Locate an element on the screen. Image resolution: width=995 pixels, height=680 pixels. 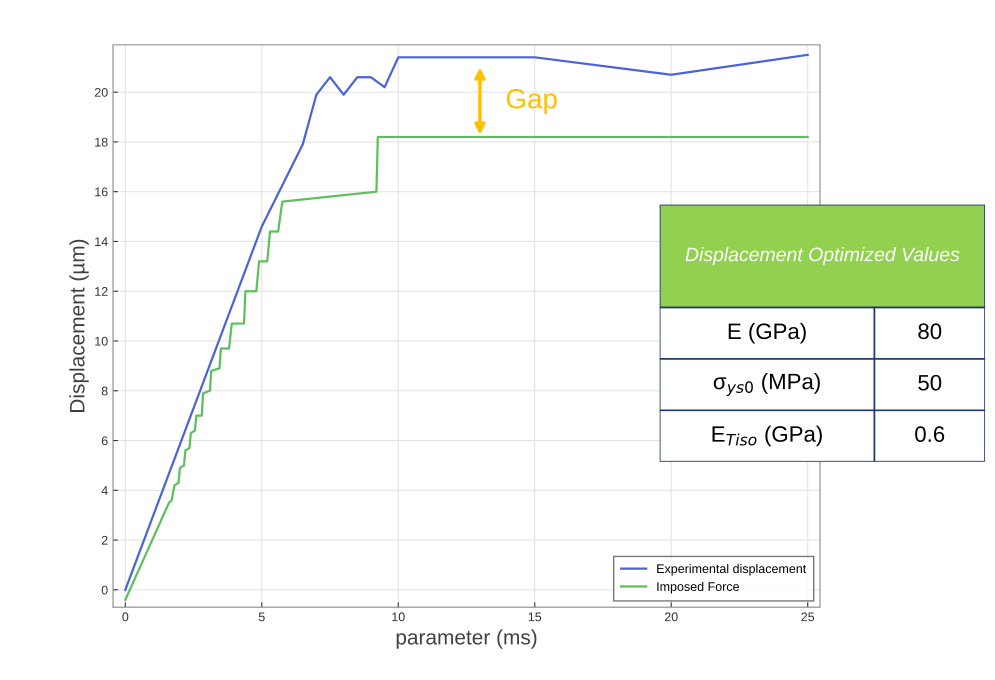
y-tick-label: 6 is located at coordinates (105, 441).